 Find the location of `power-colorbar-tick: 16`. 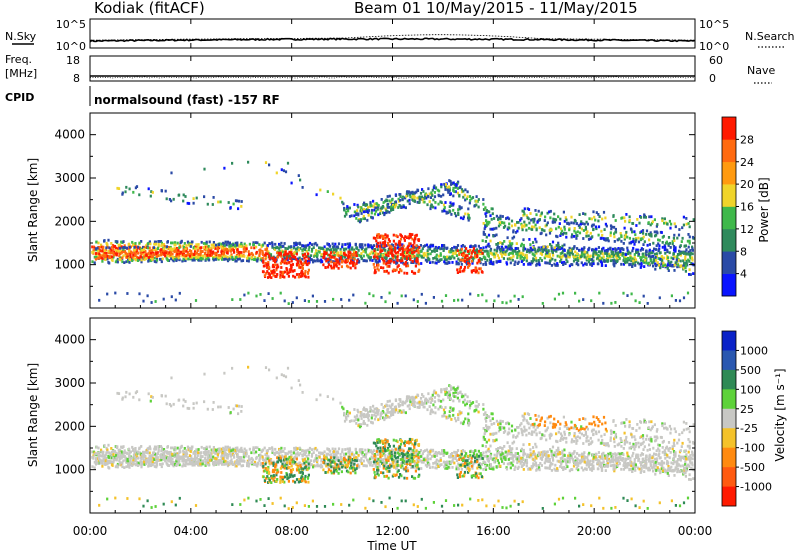

power-colorbar-tick: 16 is located at coordinates (747, 207).